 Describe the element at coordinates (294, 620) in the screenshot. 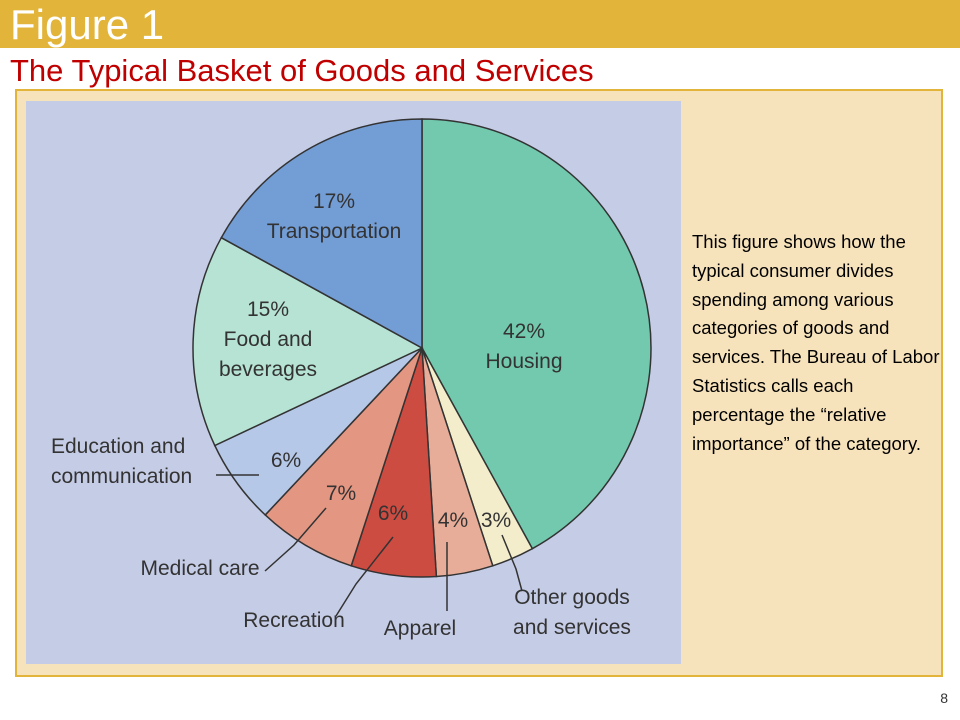

I see `callout-category-label: Recreation` at that location.